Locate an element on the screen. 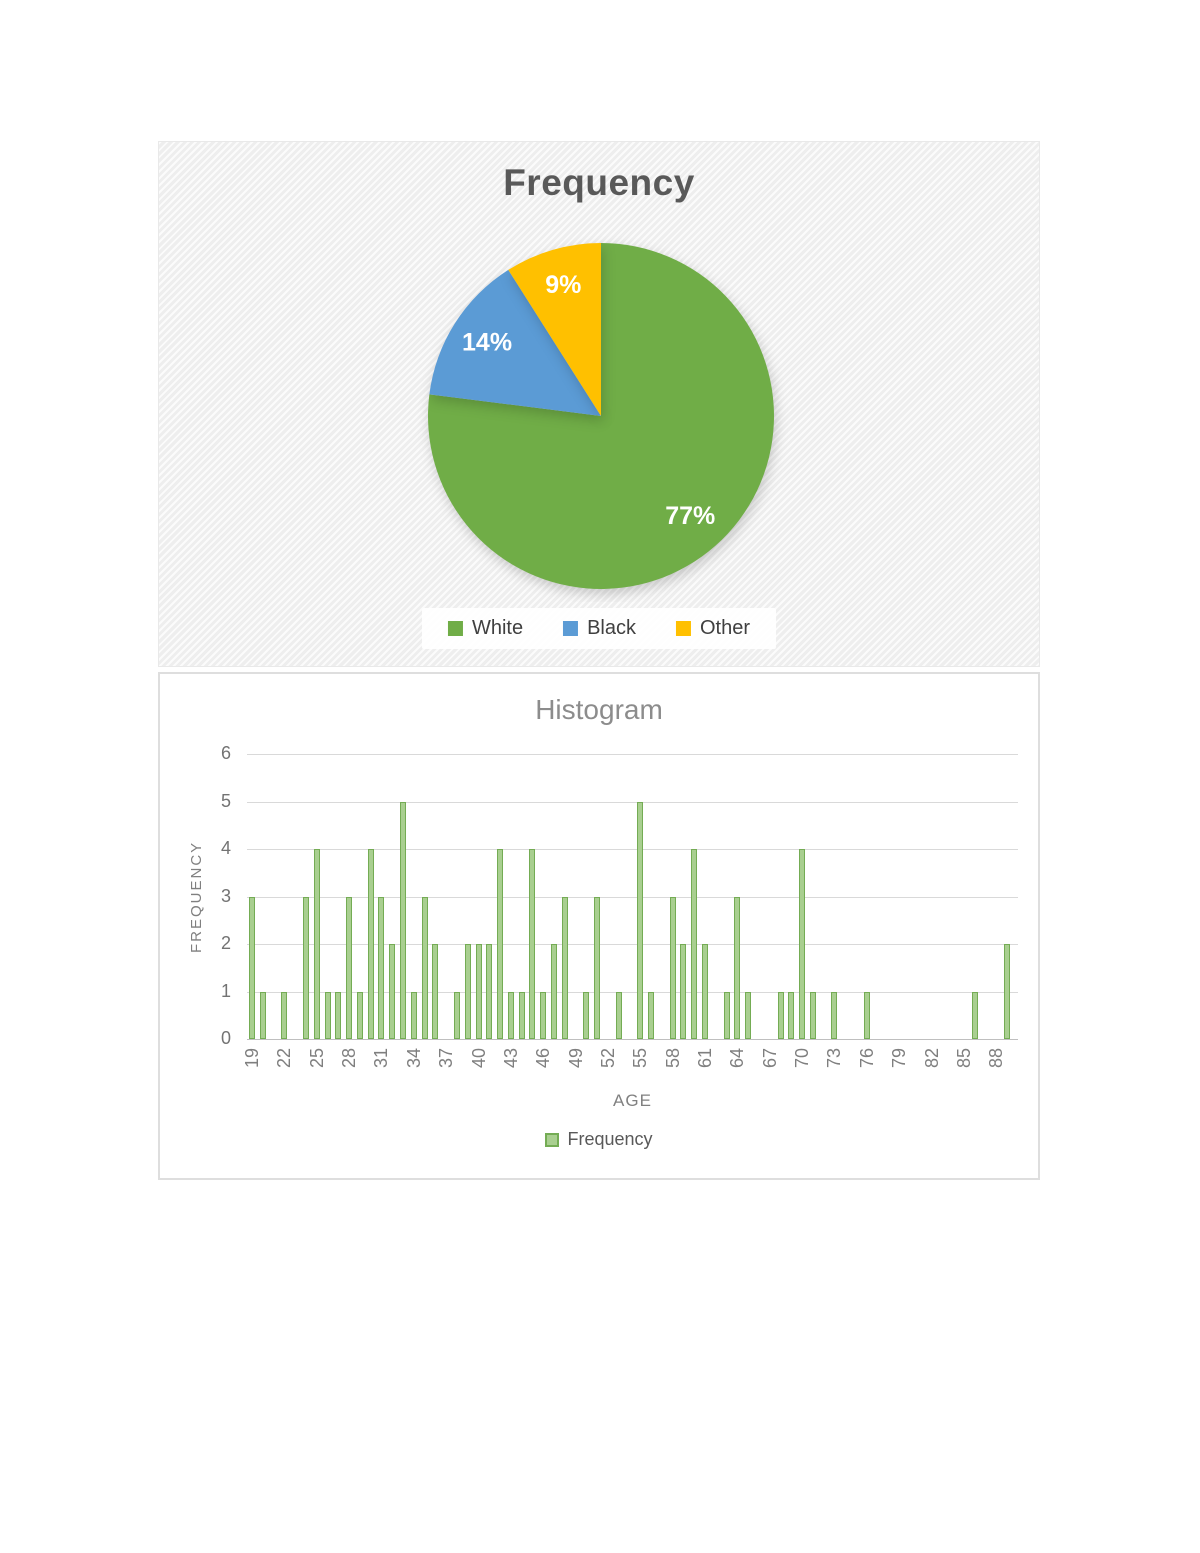  legend-item-black: Black is located at coordinates (599, 628).